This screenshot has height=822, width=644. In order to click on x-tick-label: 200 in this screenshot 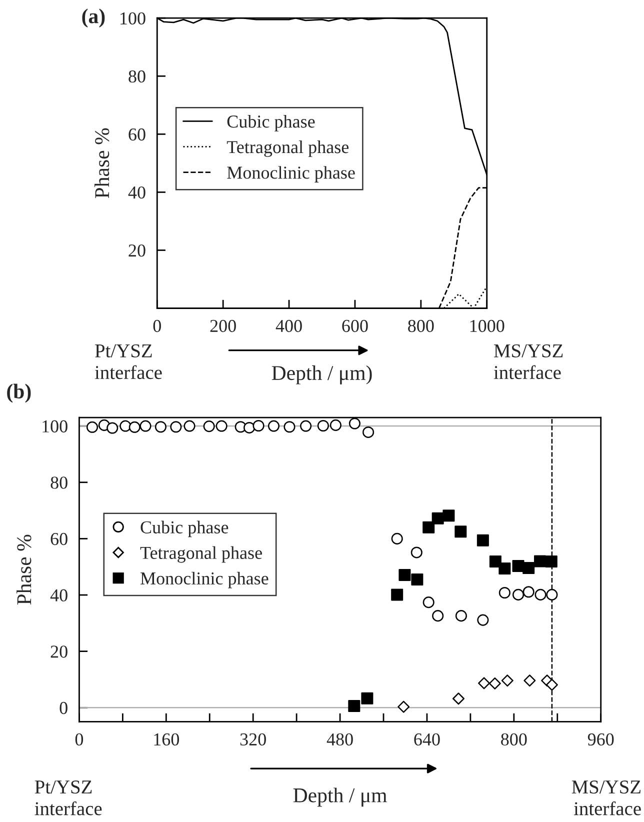, I will do `click(223, 326)`.